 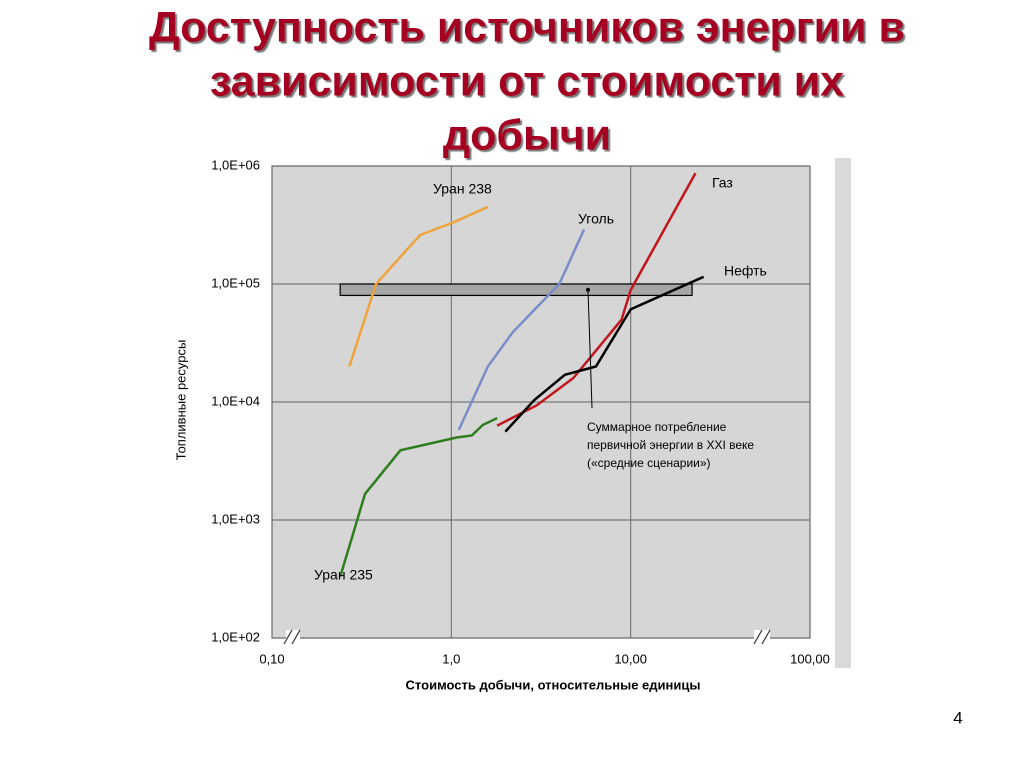 I want to click on annotation-text: («средние сценарии»), so click(x=649, y=463).